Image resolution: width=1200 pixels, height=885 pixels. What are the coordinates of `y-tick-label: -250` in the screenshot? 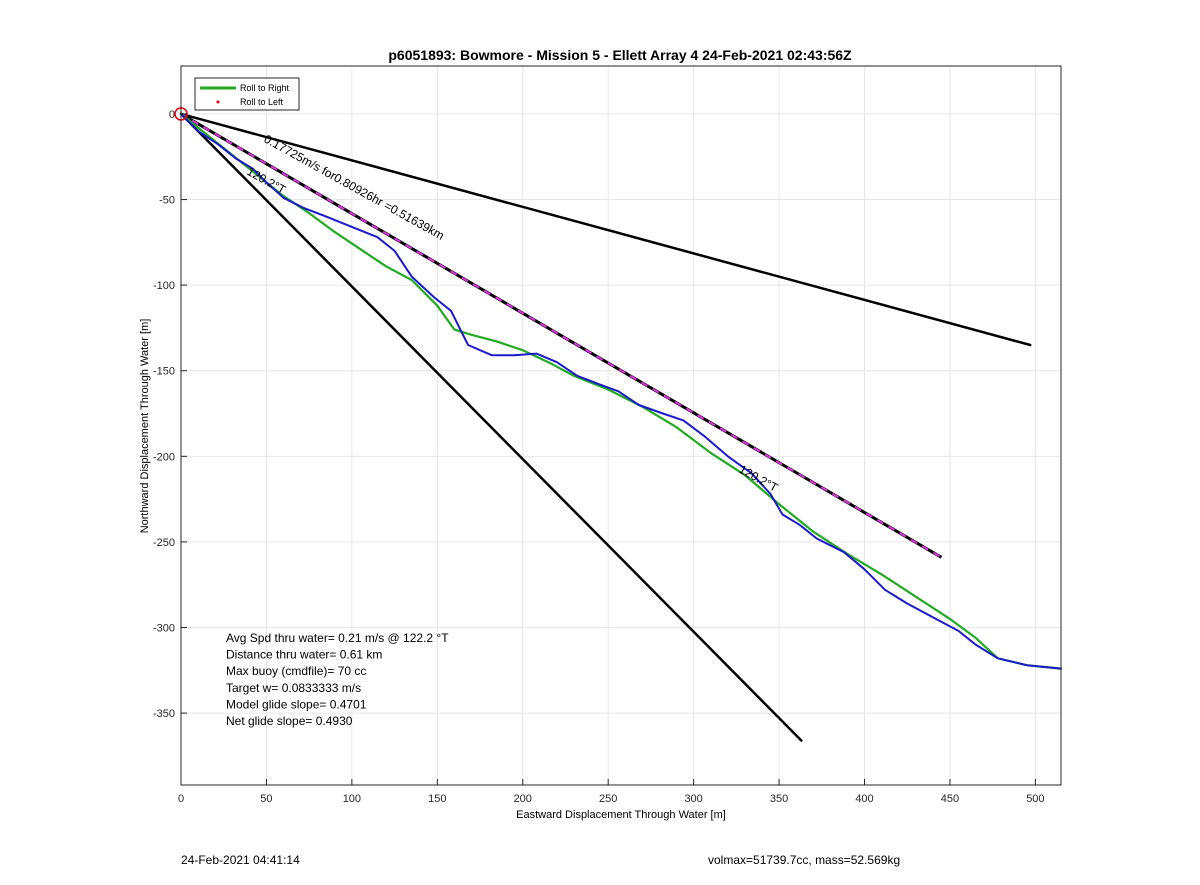 It's located at (164, 543).